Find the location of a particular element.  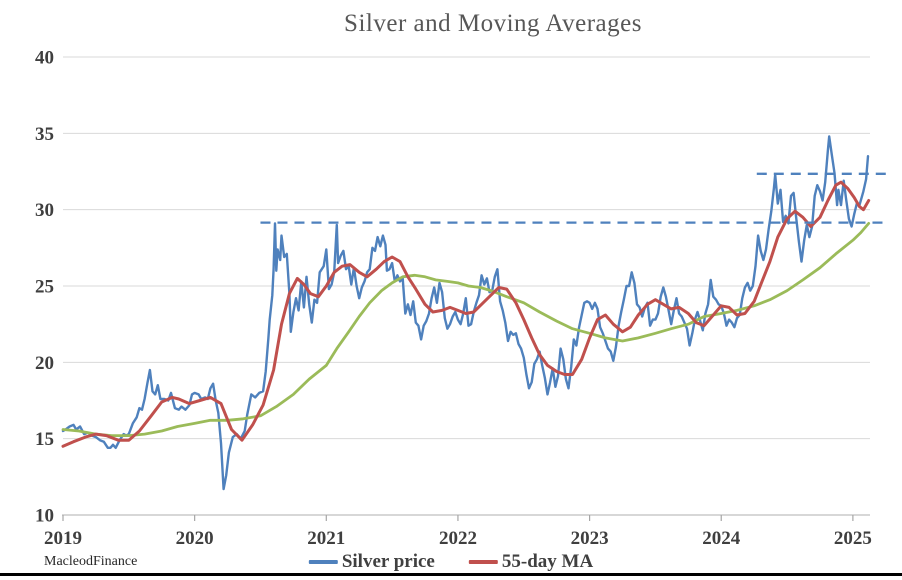

x-tick-label: 2021 is located at coordinates (326, 538).